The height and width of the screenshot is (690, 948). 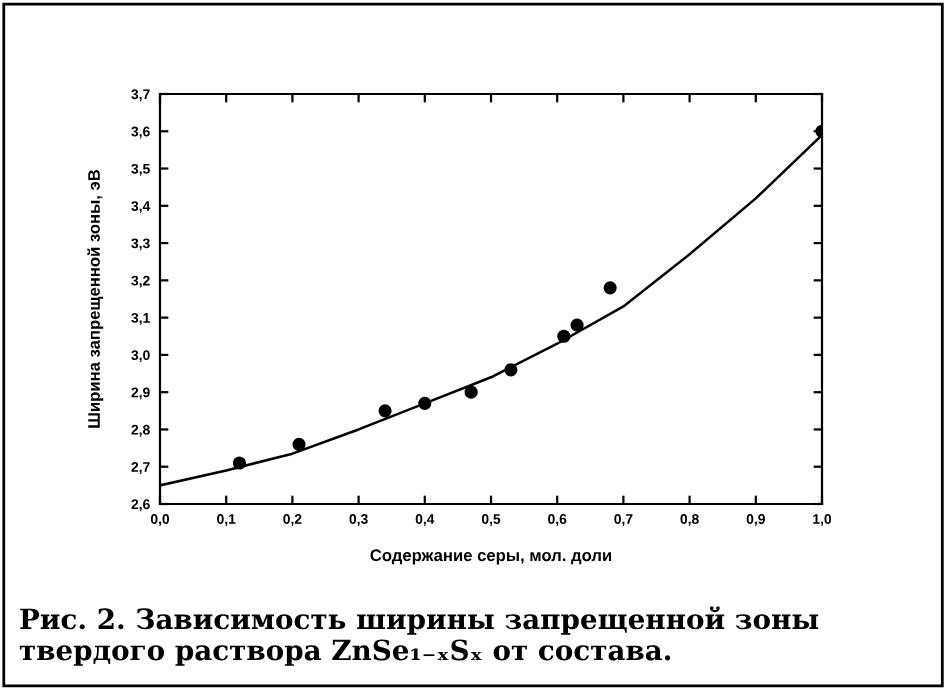 I want to click on y-axis-title: Ширина запрещенной зоны, эВ, so click(x=95, y=298).